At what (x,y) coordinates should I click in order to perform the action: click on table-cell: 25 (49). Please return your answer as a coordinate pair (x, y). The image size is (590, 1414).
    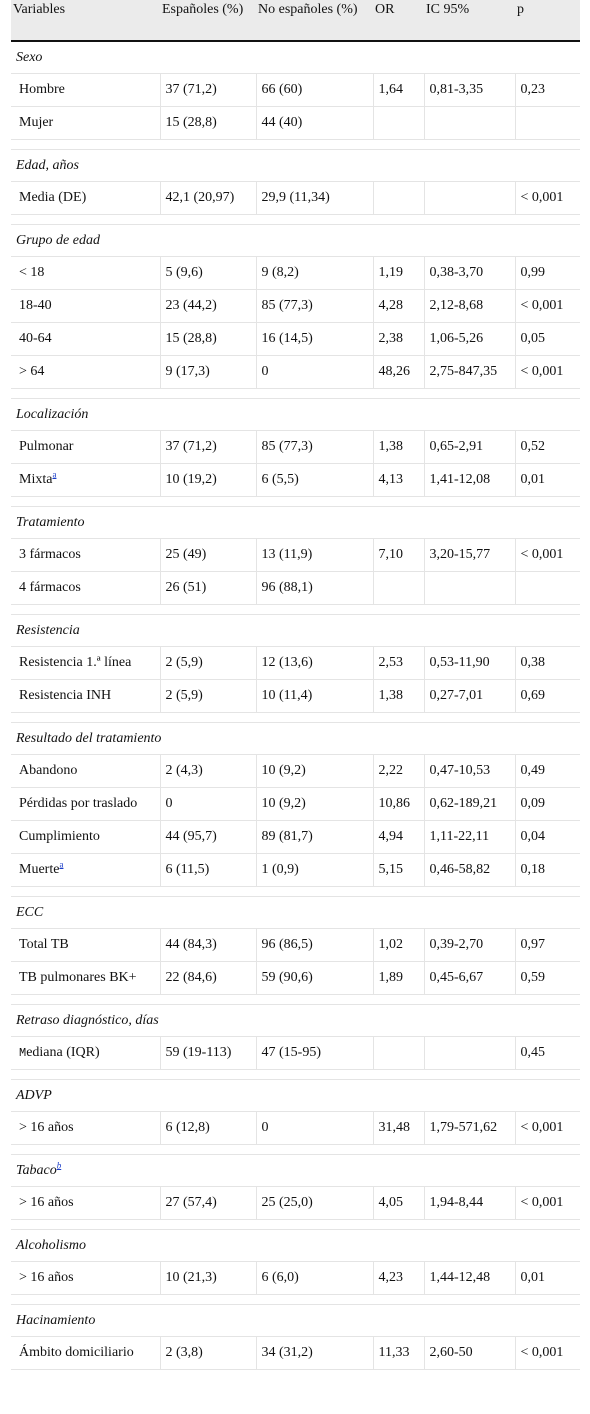
    Looking at the image, I should click on (208, 555).